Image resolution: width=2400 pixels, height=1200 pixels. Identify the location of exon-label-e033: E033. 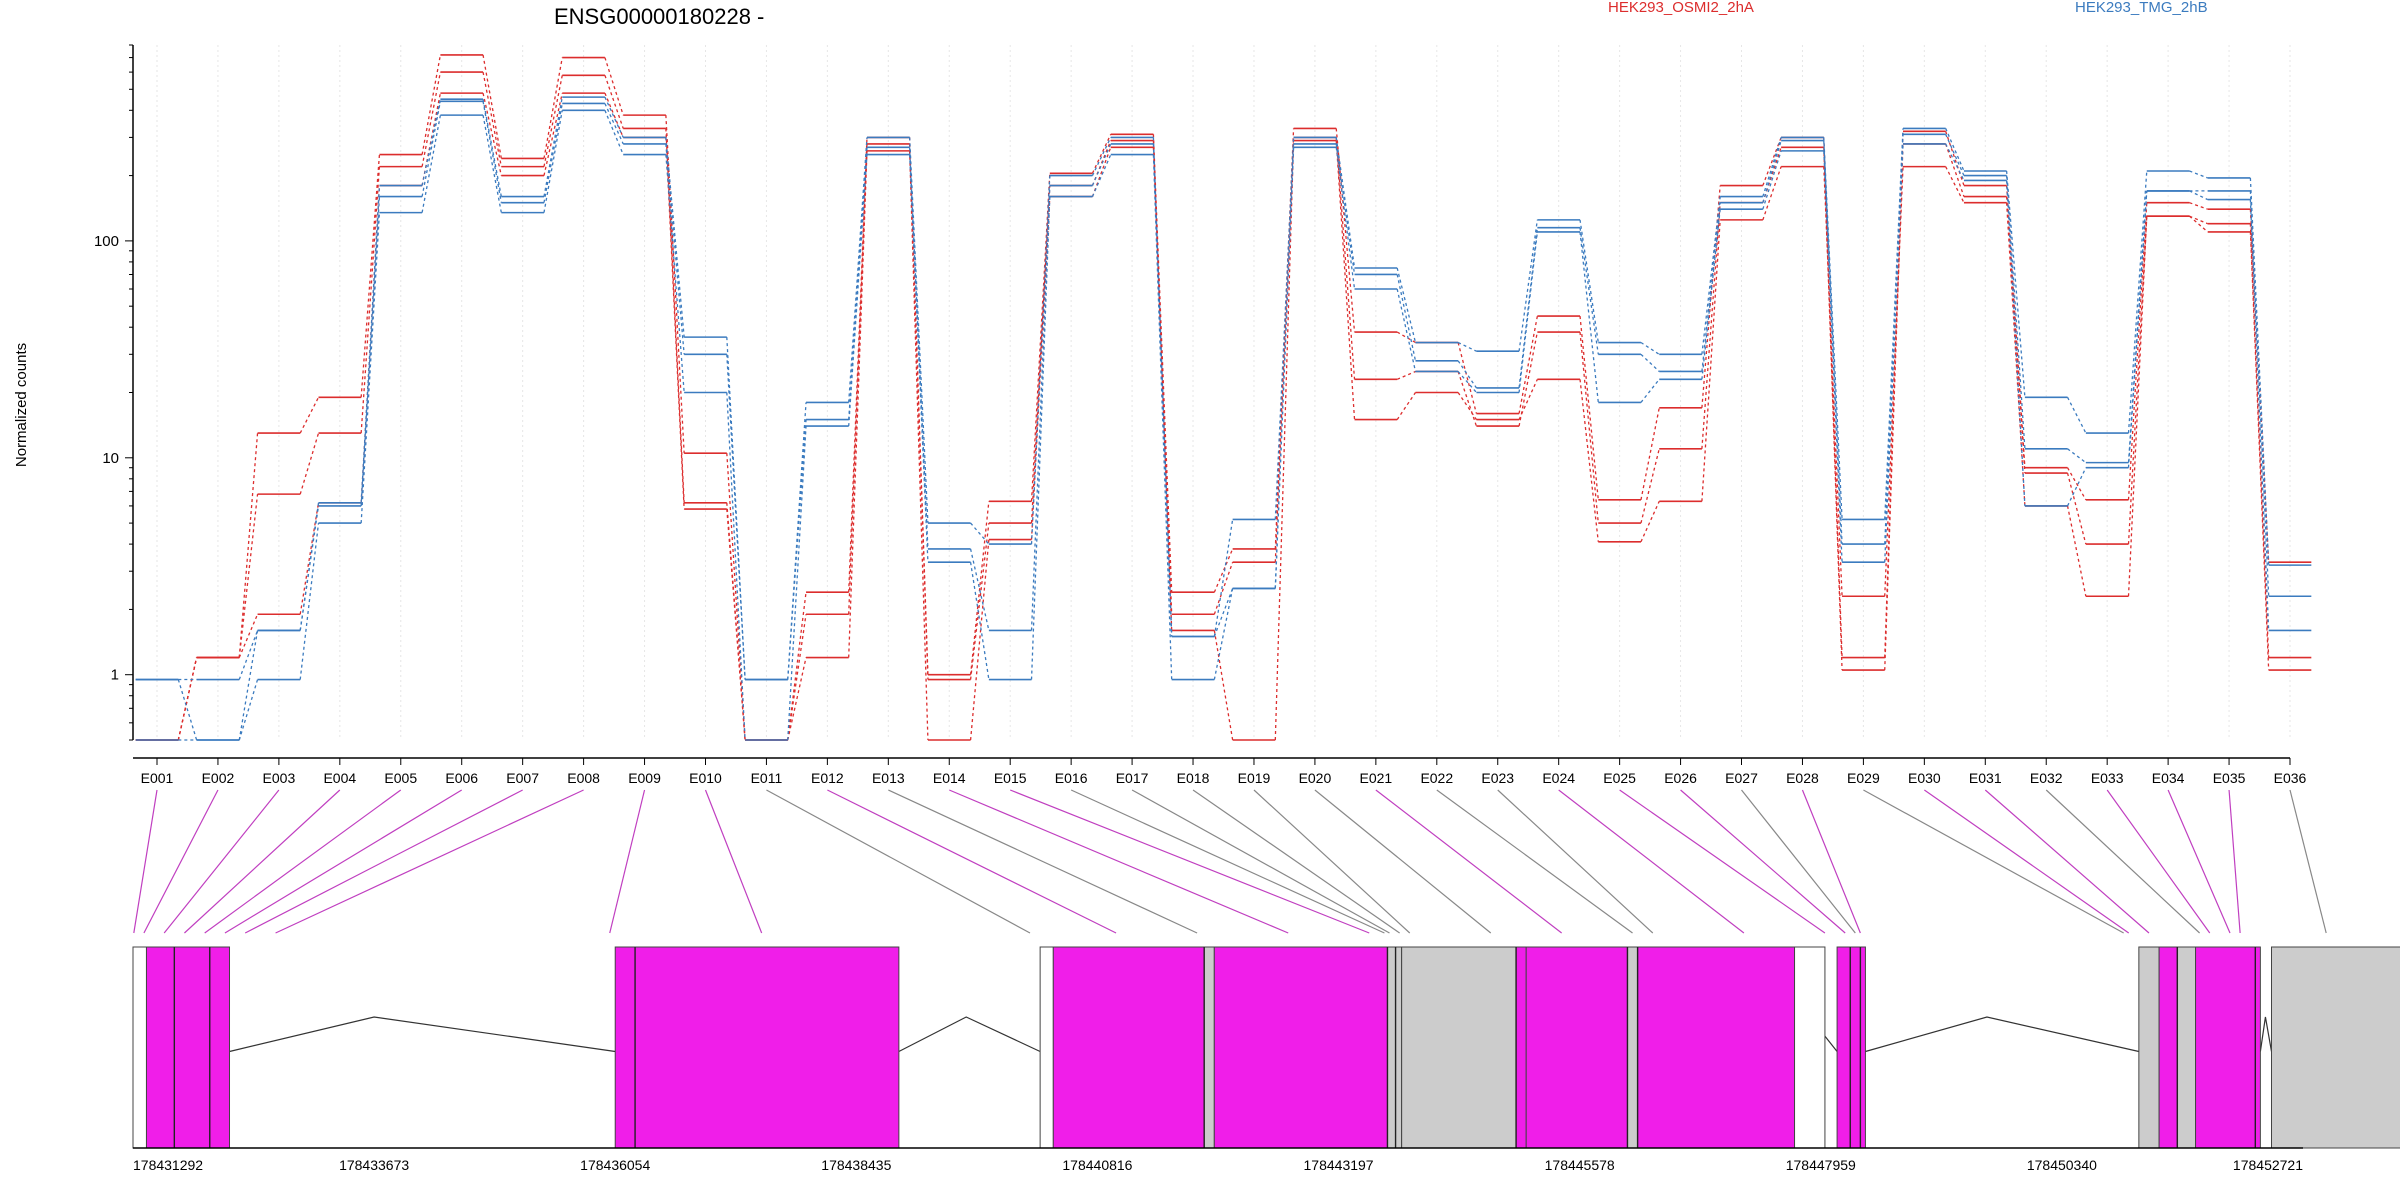
(2107, 778).